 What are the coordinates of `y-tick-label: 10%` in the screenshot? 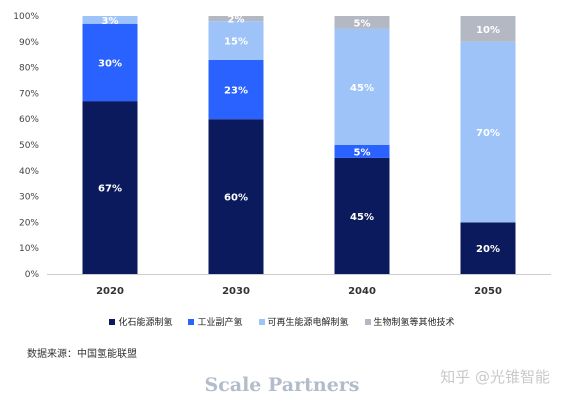 It's located at (29, 249).